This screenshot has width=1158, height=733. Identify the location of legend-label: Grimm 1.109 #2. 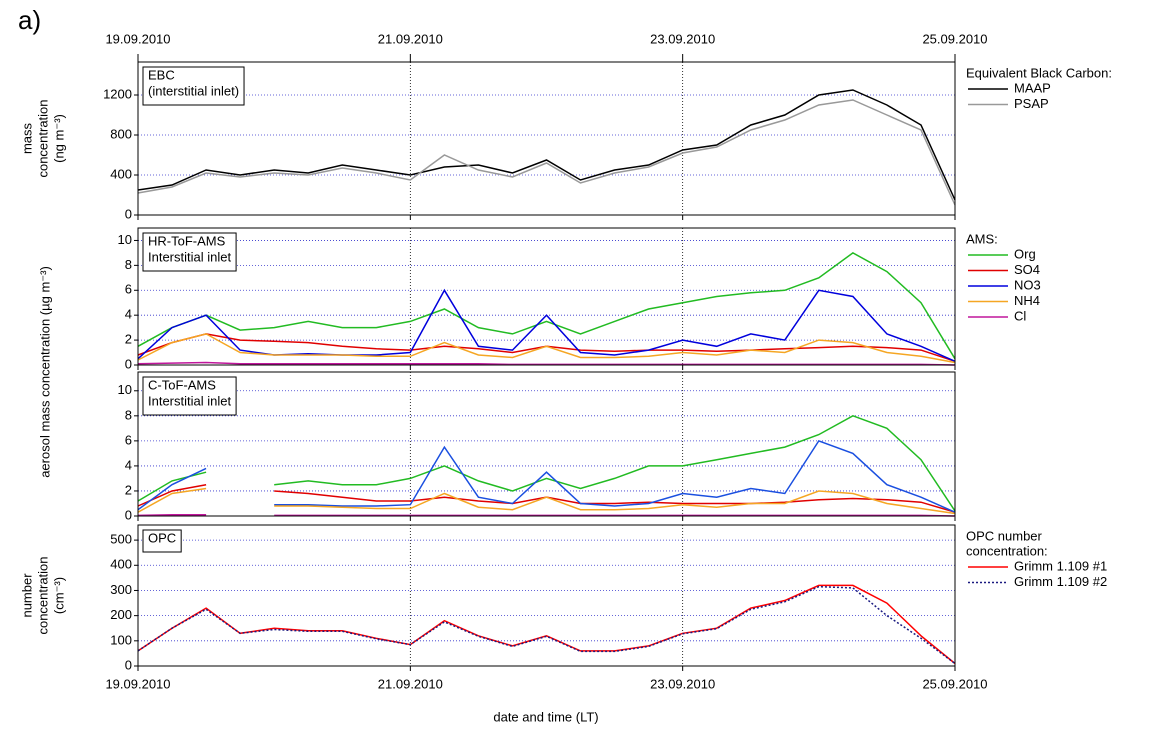
(1060, 581).